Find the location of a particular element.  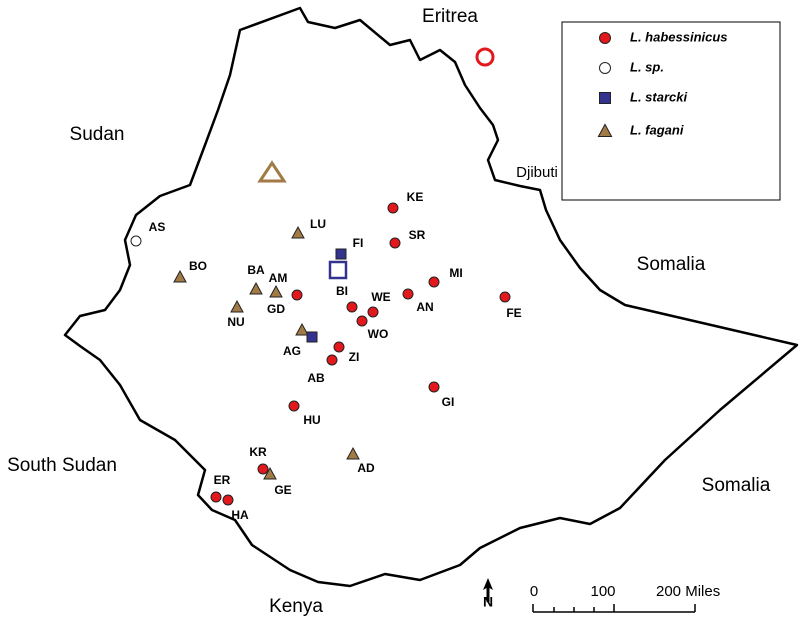

site-label: KE is located at coordinates (415, 197).